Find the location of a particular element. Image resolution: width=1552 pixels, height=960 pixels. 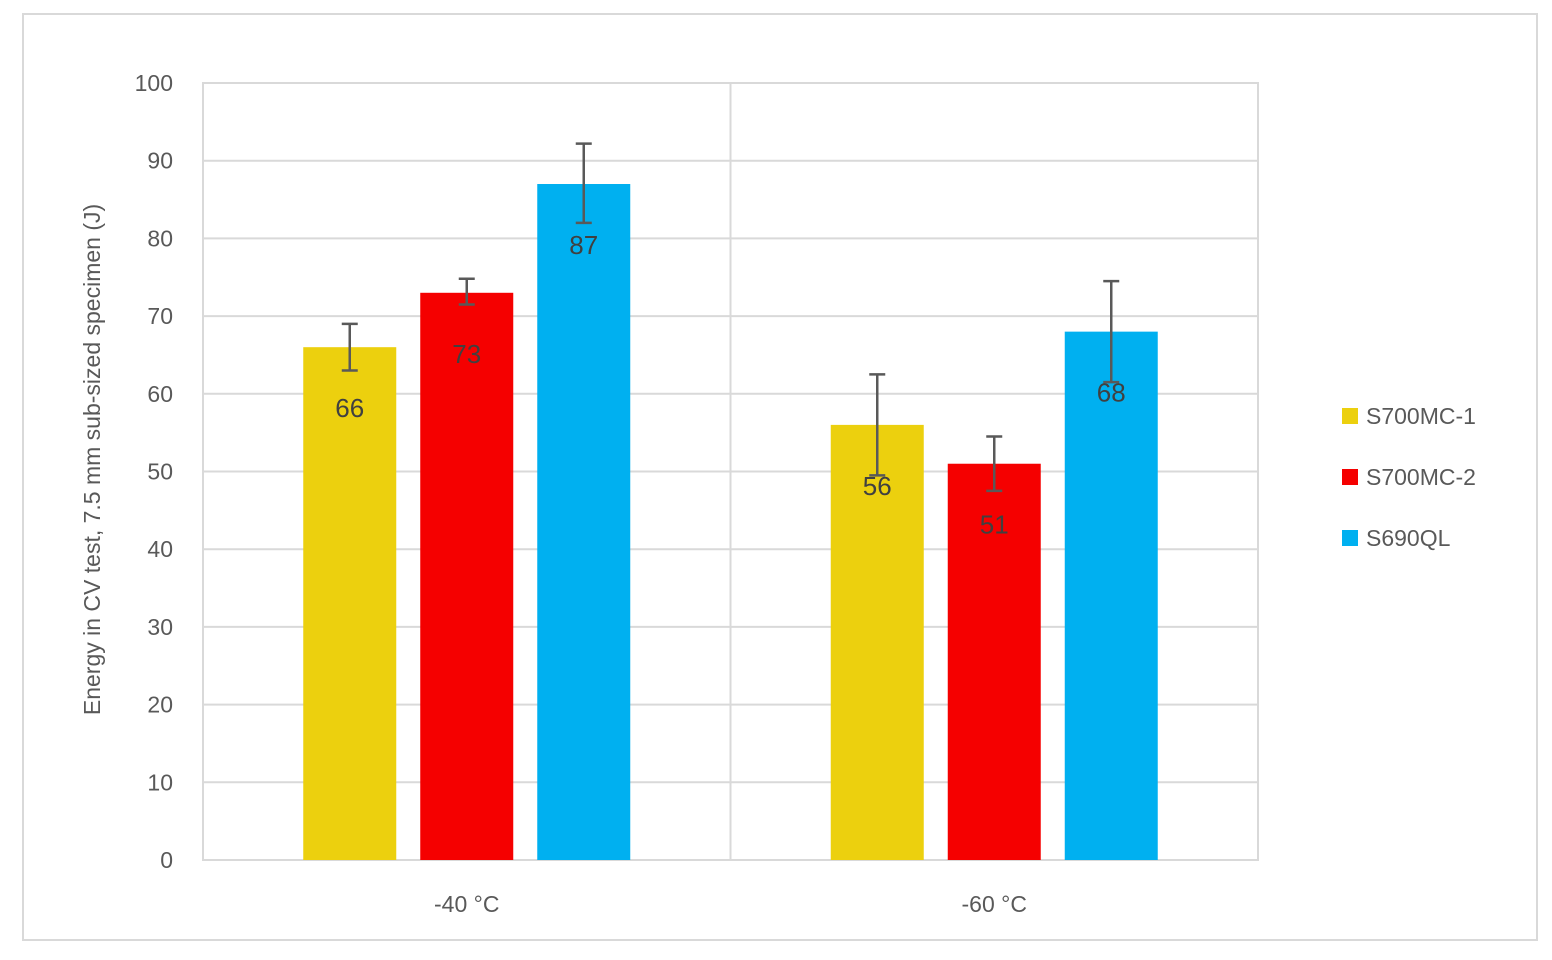

data-label: 87 is located at coordinates (583, 245).